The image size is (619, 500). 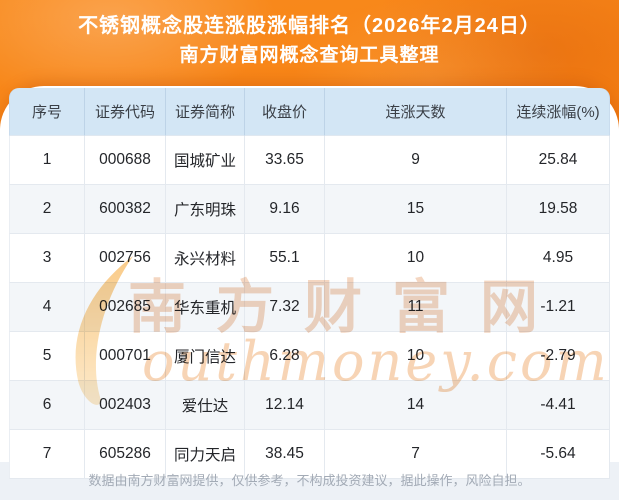 What do you see at coordinates (558, 356) in the screenshot?
I see `table-cell: -2.79` at bounding box center [558, 356].